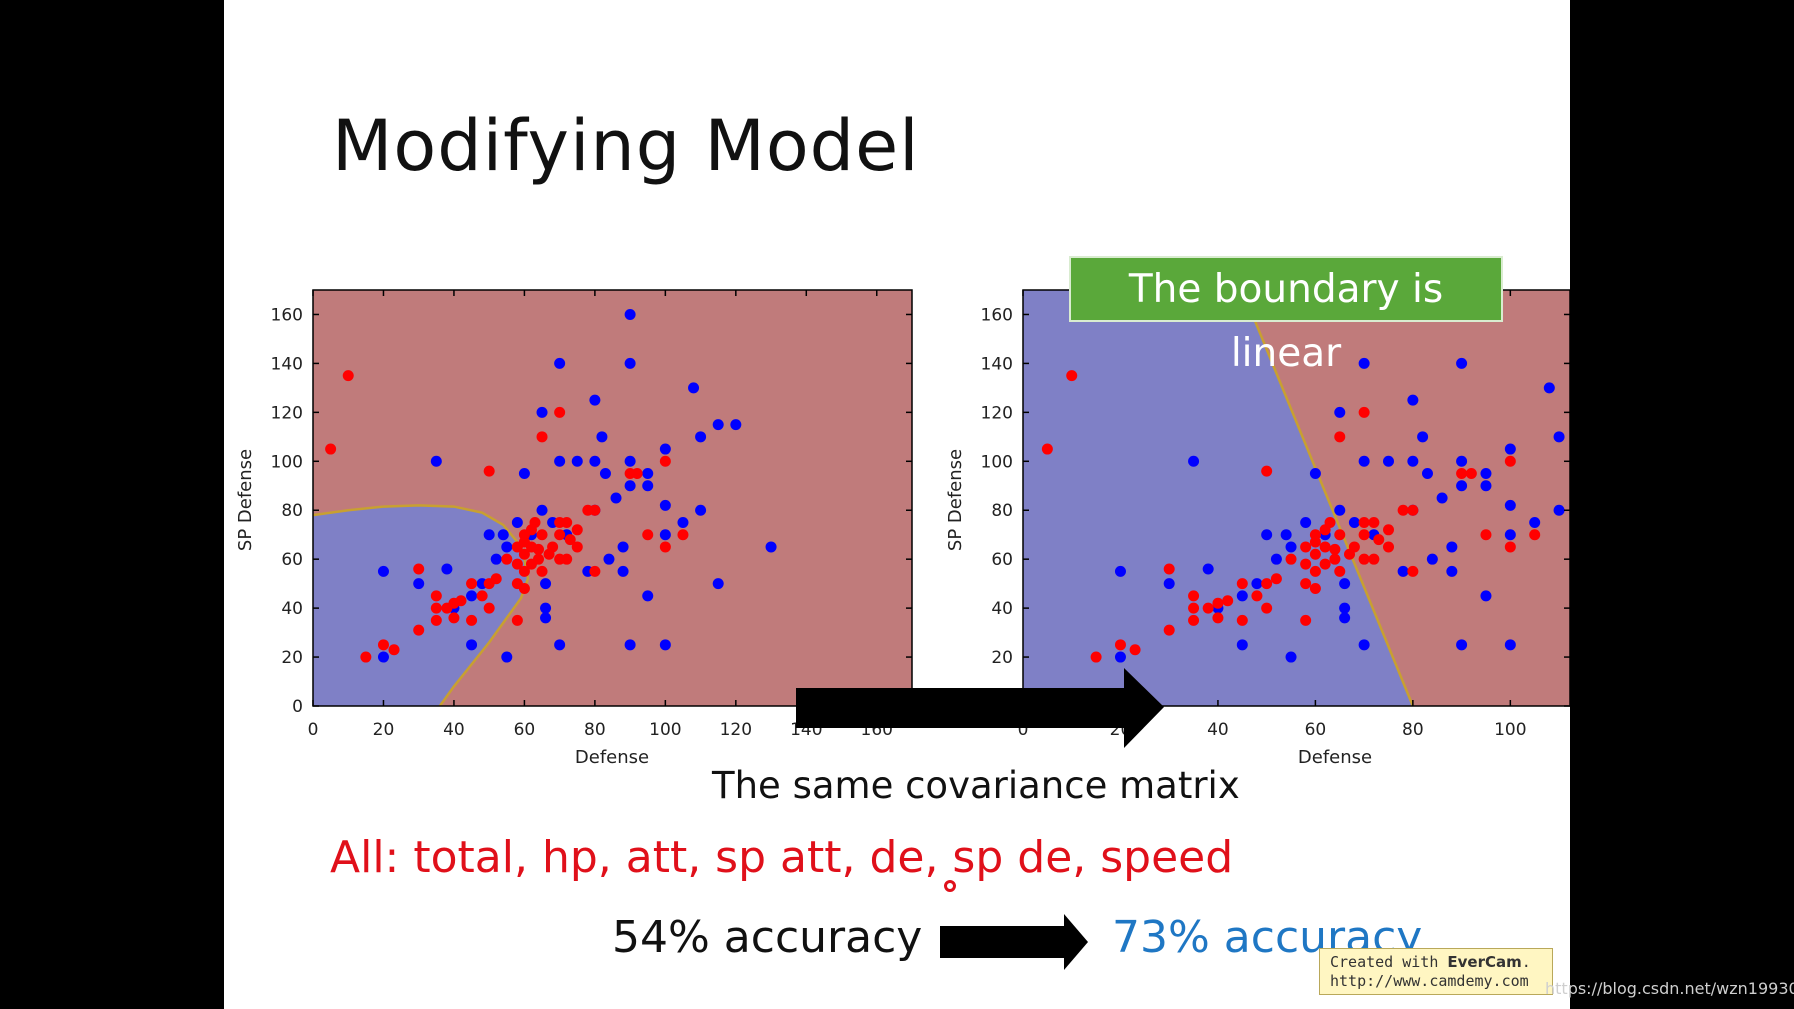 The height and width of the screenshot is (1009, 1794). What do you see at coordinates (292, 658) in the screenshot?
I see `y-tick-label: 20` at bounding box center [292, 658].